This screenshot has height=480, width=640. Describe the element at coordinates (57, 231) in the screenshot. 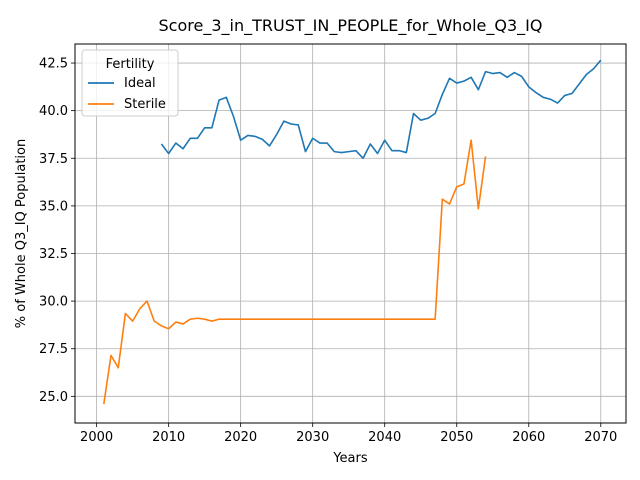

I see `y-axis-ticks: 25.0 27.5 30.0 32.5 35.0 37.5 40.0 42.5` at that location.